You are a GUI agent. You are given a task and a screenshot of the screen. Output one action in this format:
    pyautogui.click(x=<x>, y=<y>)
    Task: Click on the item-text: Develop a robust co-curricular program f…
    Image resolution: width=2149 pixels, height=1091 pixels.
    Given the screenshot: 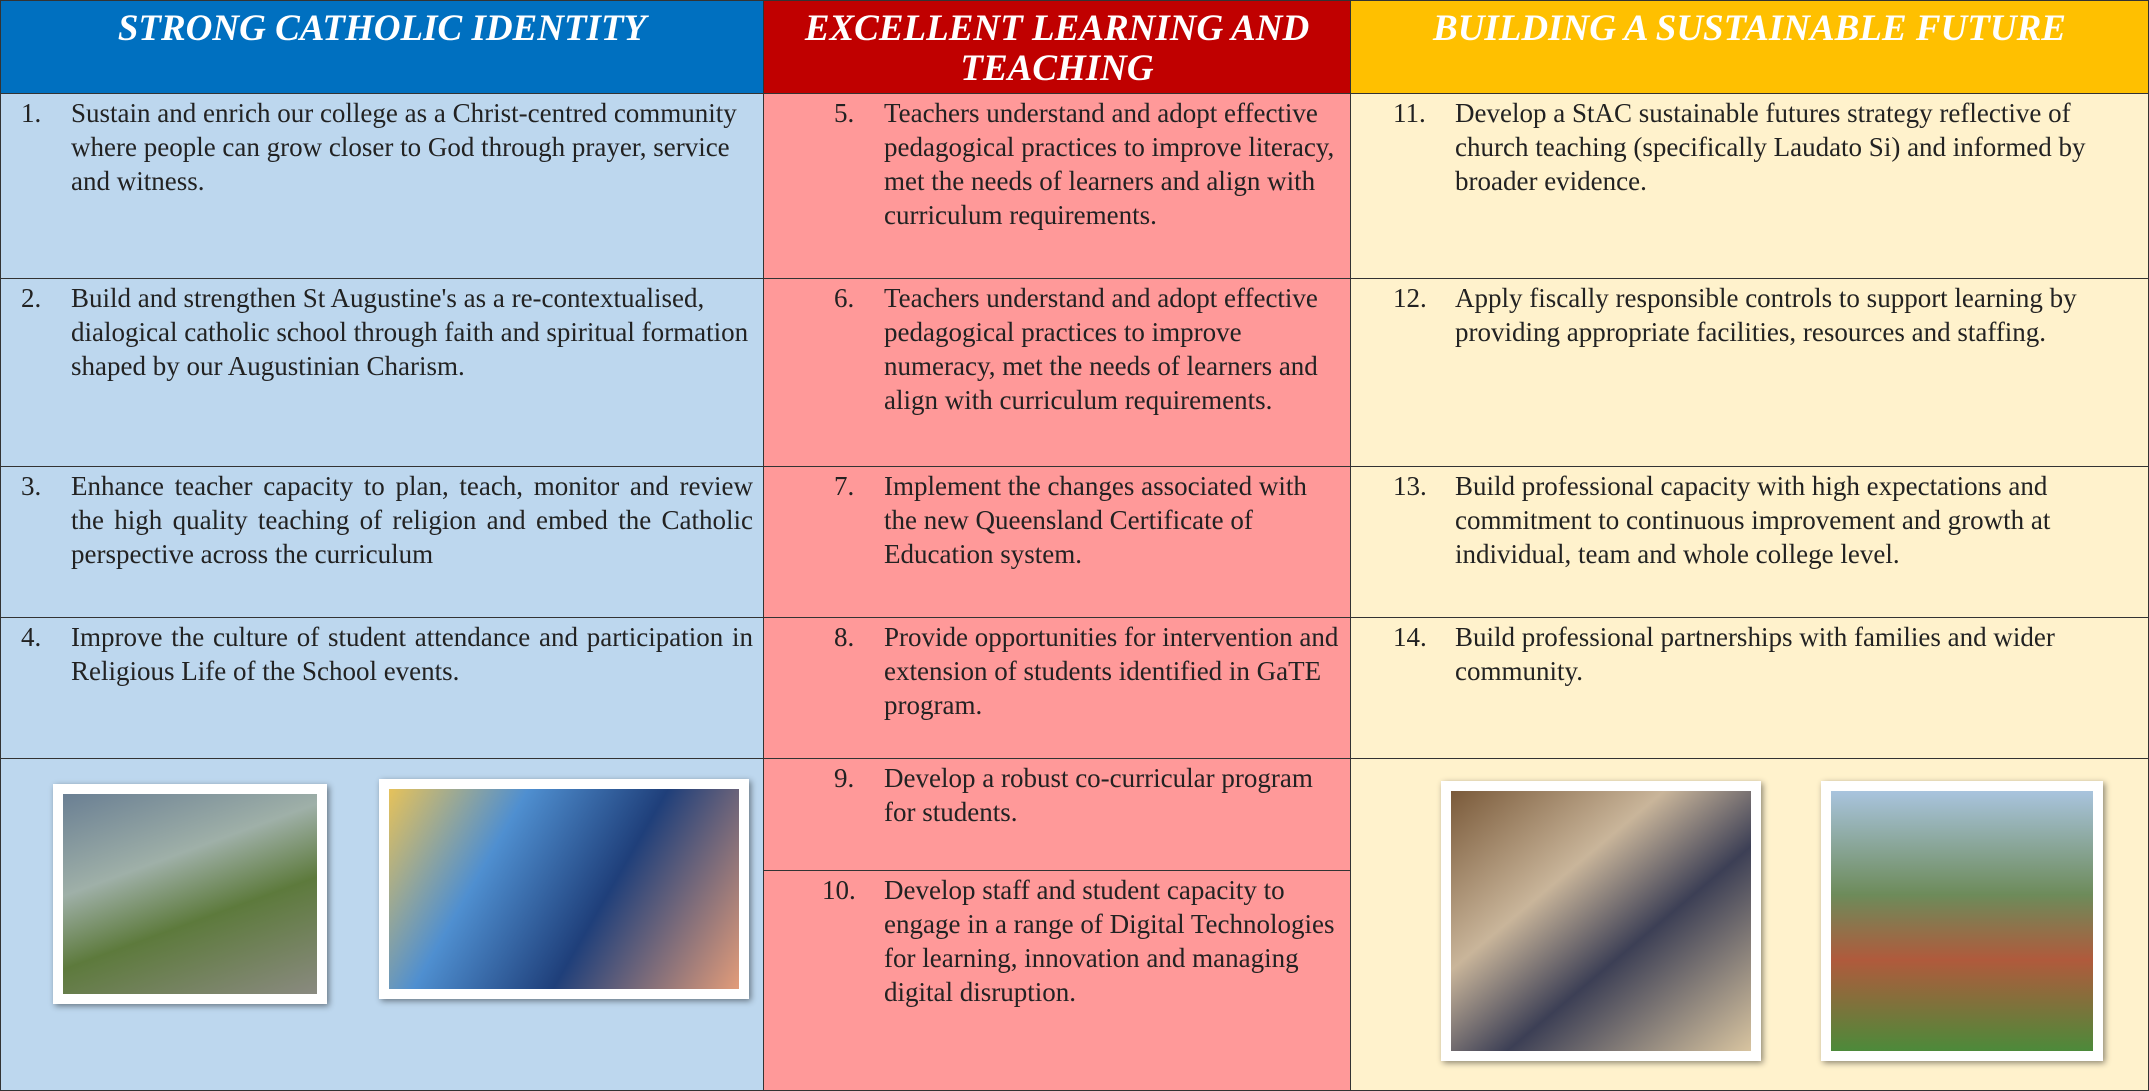 What is the action you would take?
    pyautogui.click(x=1098, y=795)
    